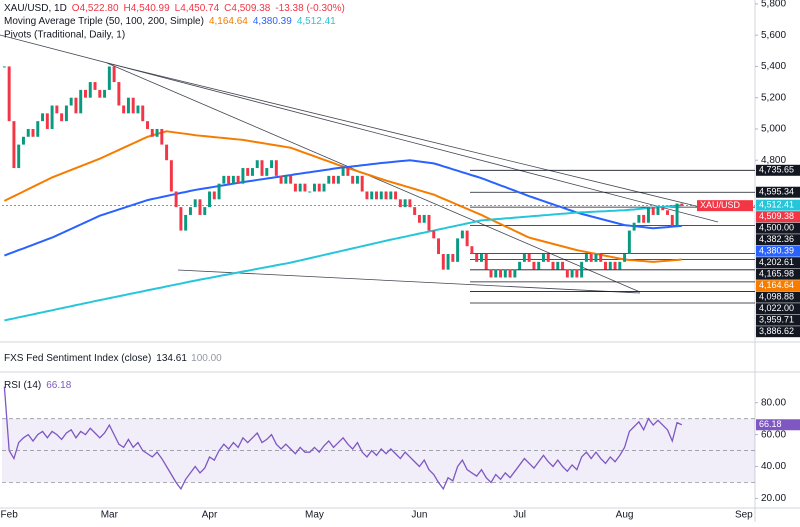  What do you see at coordinates (773, 402) in the screenshot?
I see `rsi-y-tick-label: 80.00` at bounding box center [773, 402].